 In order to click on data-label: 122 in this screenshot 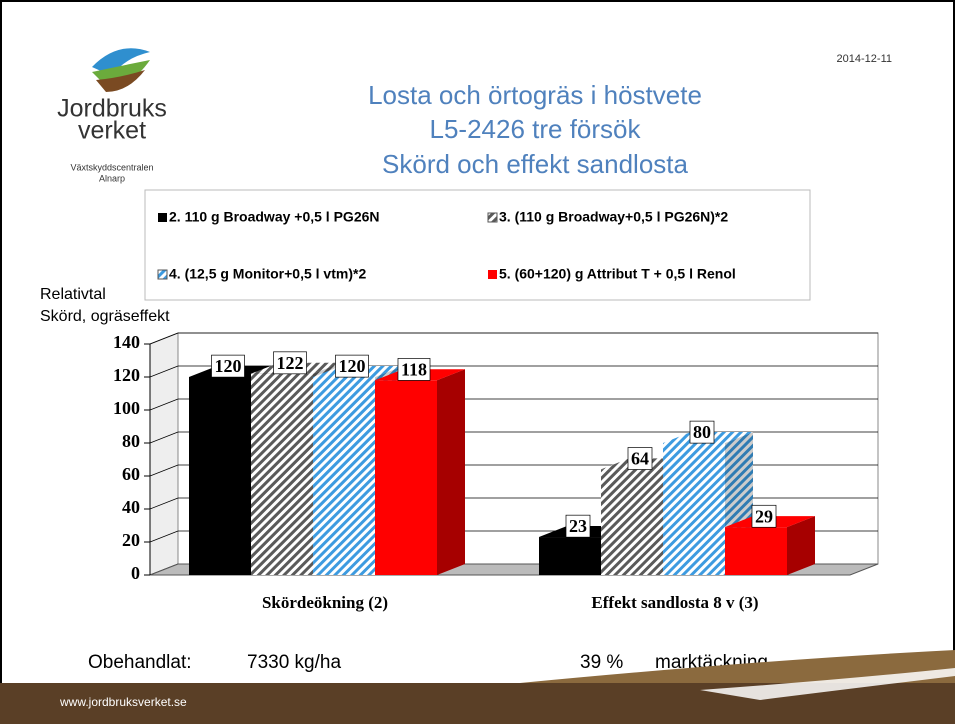, I will do `click(290, 363)`.